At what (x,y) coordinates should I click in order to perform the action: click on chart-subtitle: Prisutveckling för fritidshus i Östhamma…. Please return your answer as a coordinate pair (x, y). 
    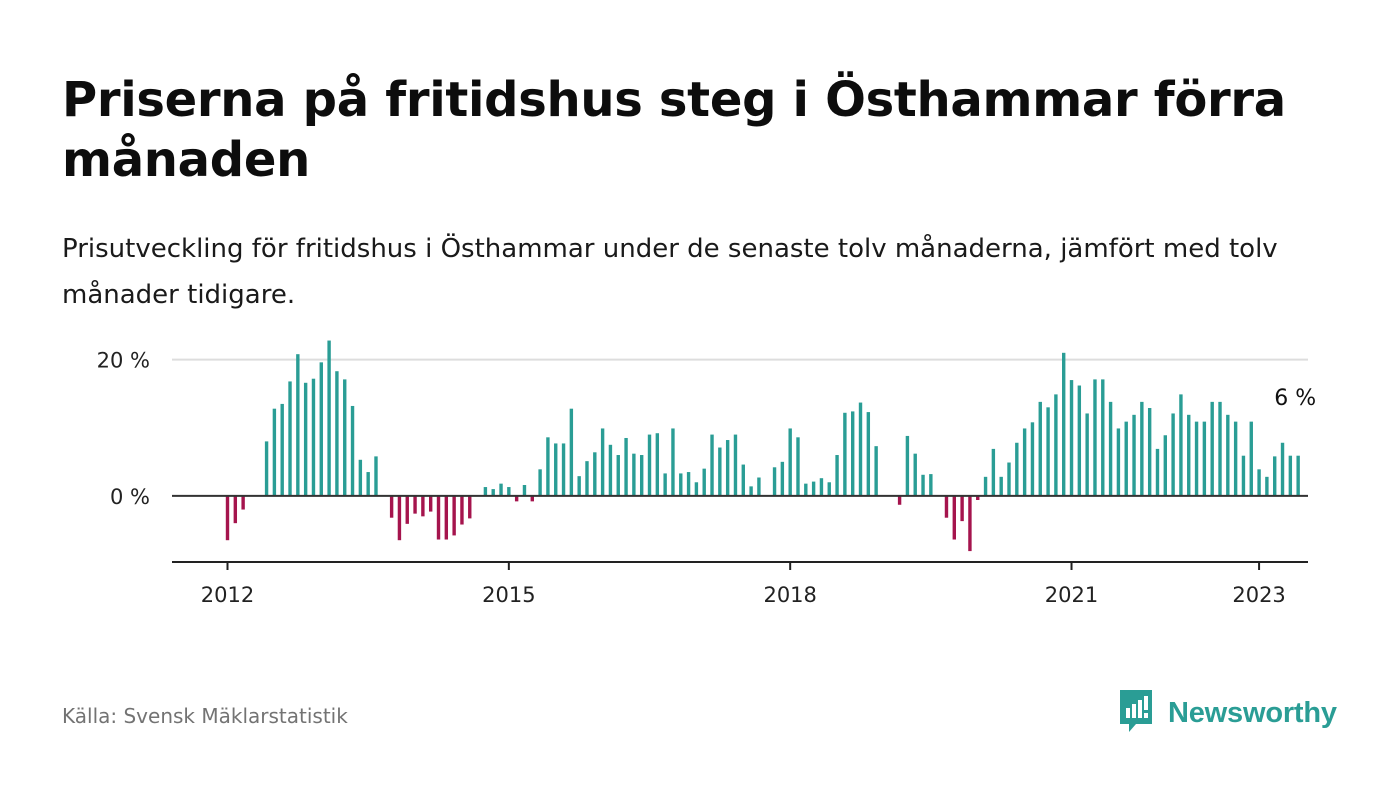
    Looking at the image, I should click on (670, 272).